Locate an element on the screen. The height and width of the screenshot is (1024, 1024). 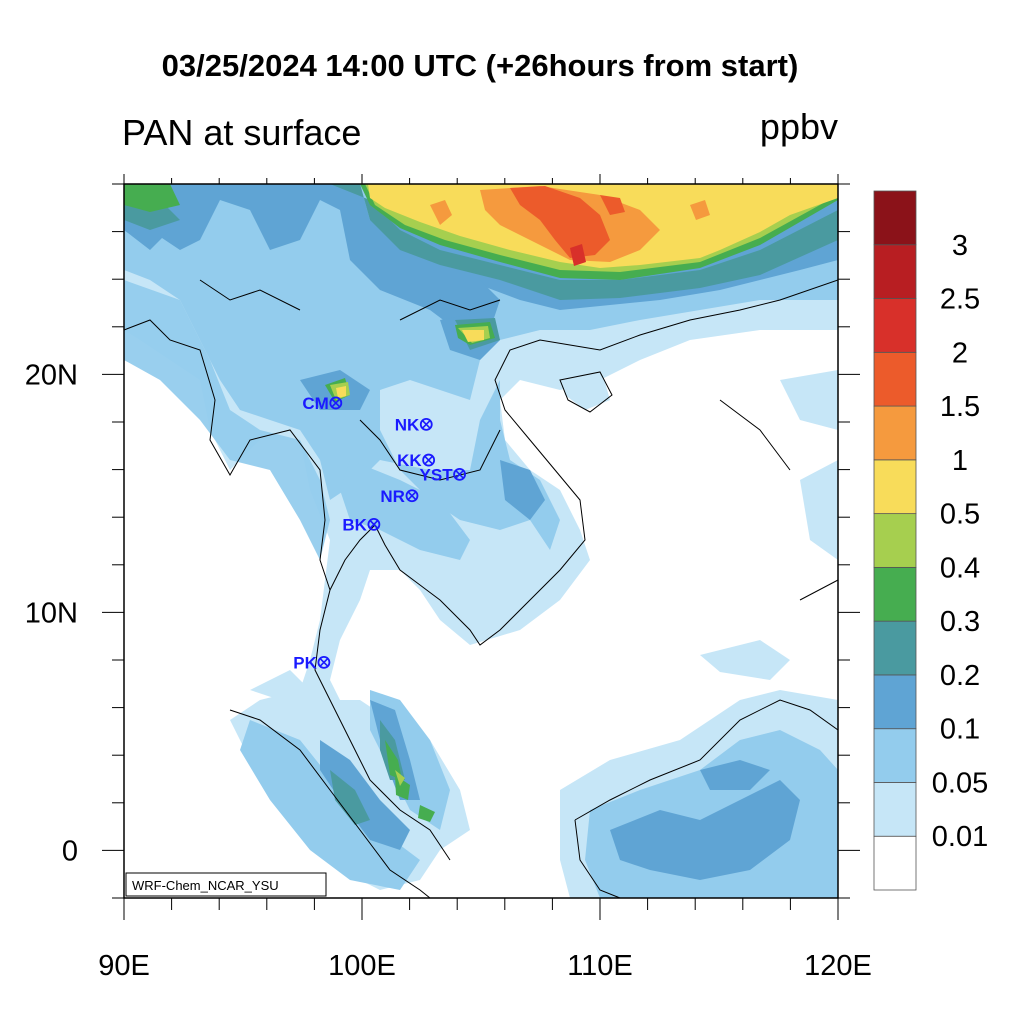
station-kk: KK is located at coordinates (416, 460).